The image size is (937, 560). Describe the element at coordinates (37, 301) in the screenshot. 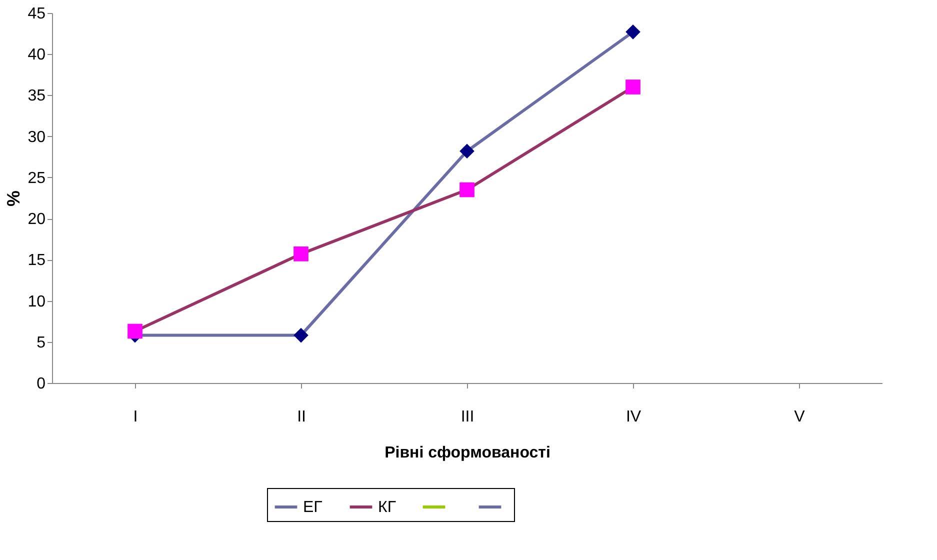

I see `y-tick-label: 10` at that location.